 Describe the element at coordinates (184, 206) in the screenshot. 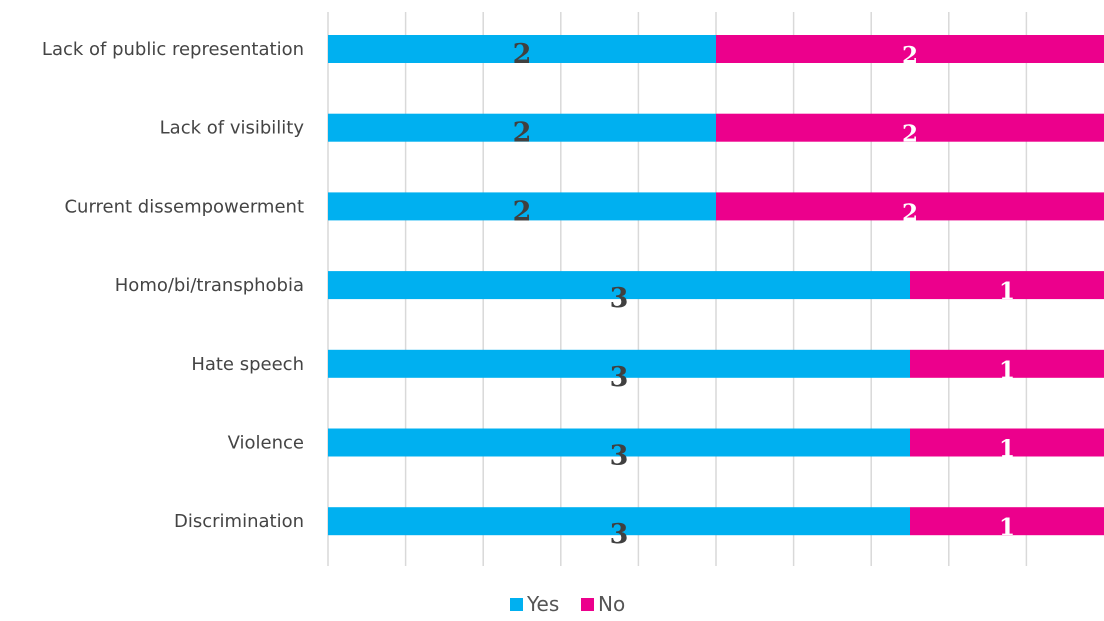

I see `category-label: Current dissempowerment` at that location.